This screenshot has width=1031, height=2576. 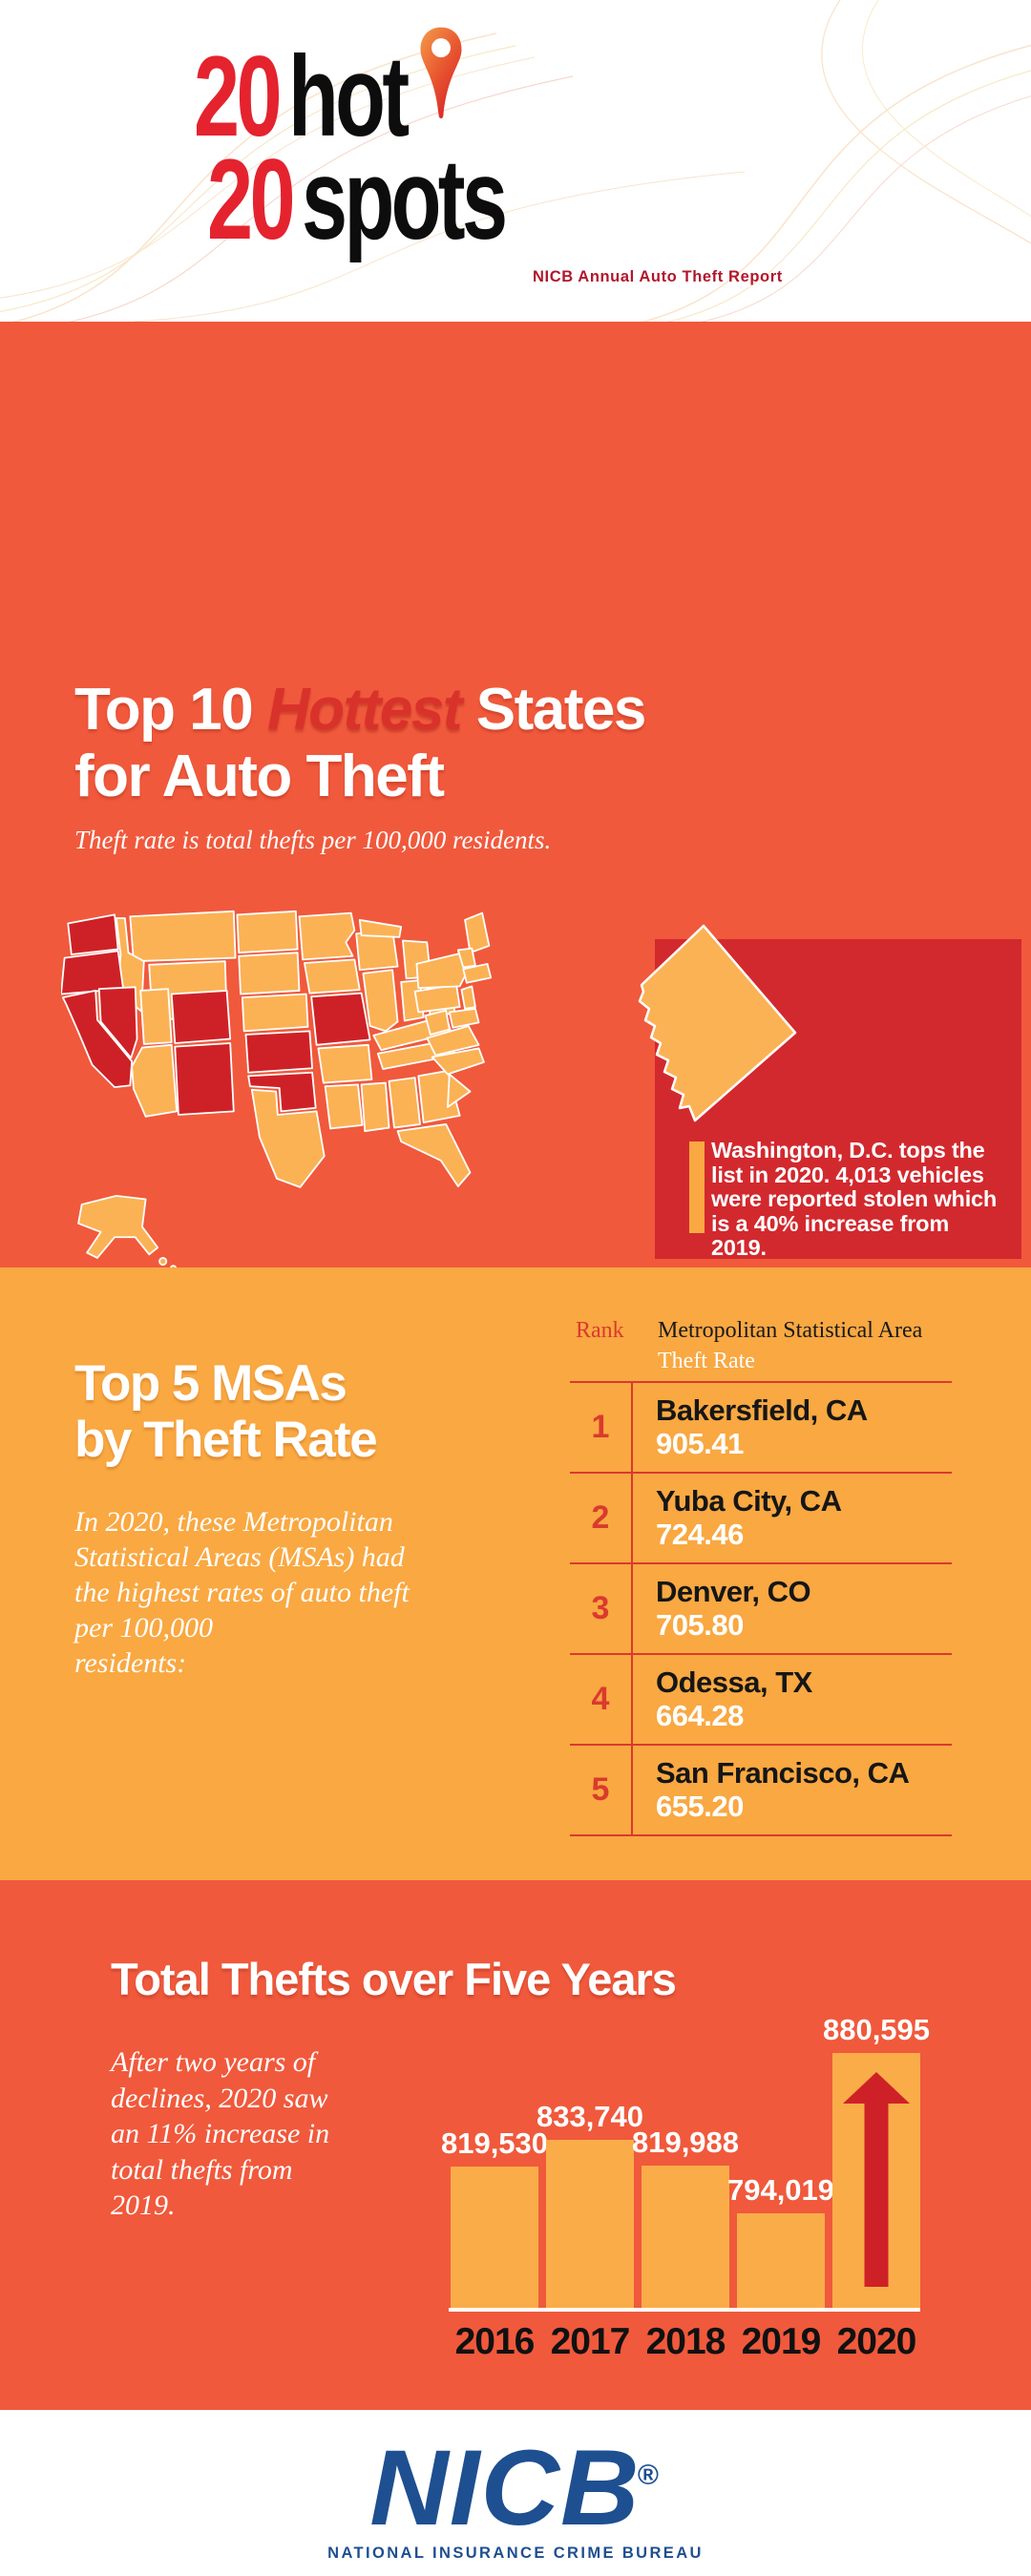 I want to click on msa-rank: 3, so click(x=601, y=1608).